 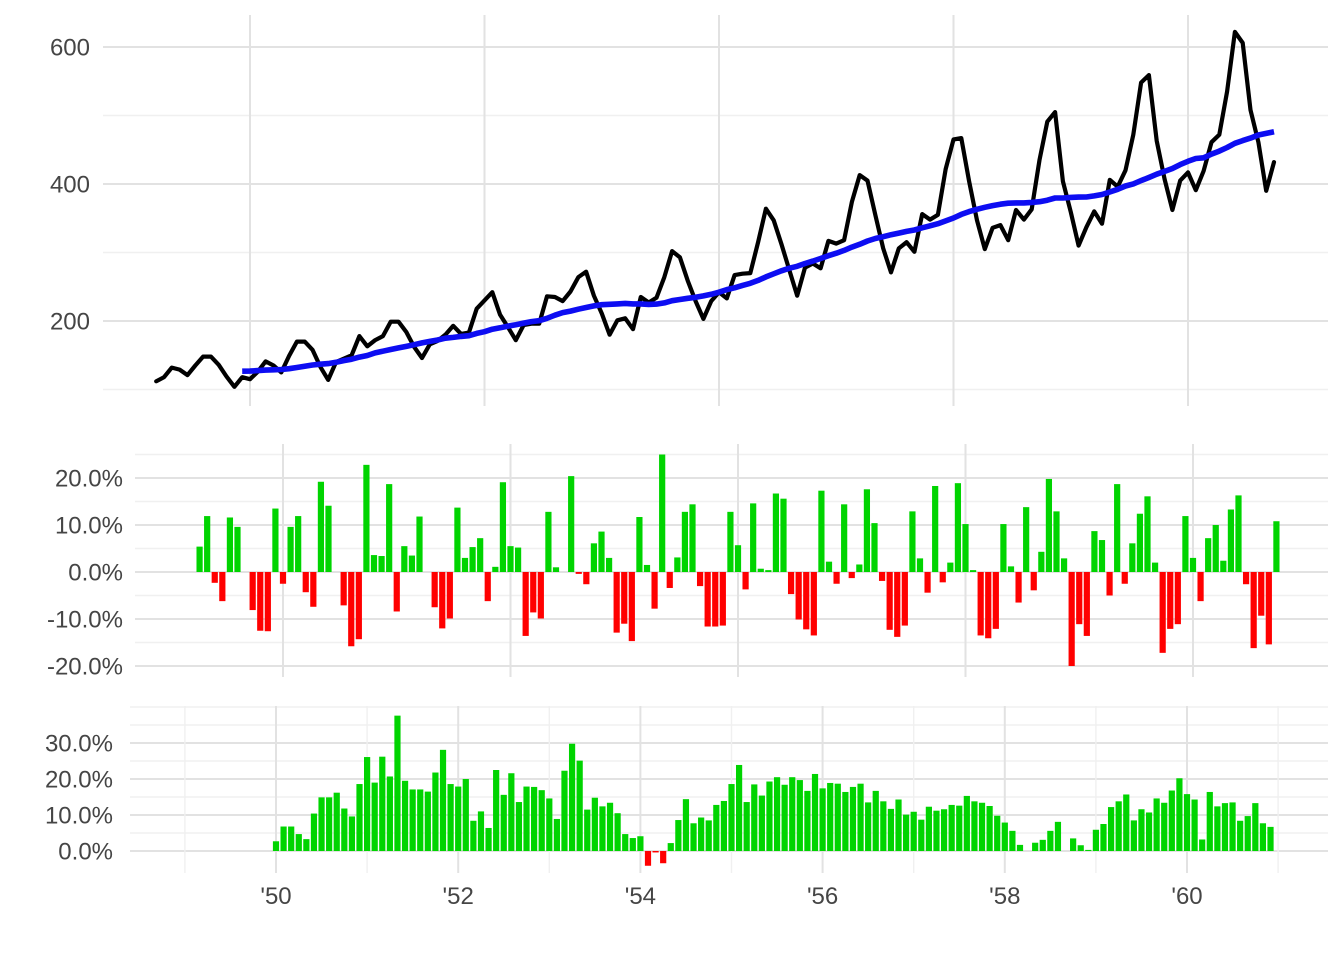 What do you see at coordinates (95, 573) in the screenshot?
I see `y-tick-label-panel2: 0.0%` at bounding box center [95, 573].